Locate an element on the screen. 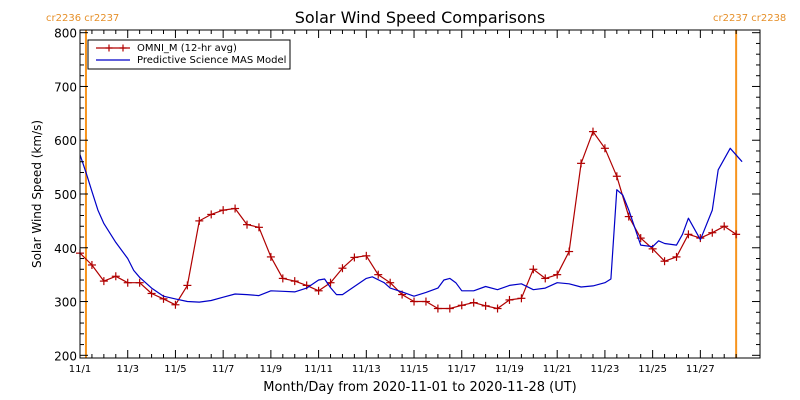 The height and width of the screenshot is (400, 800). legend-label-mas: Predictive Science MAS Model is located at coordinates (211, 60).